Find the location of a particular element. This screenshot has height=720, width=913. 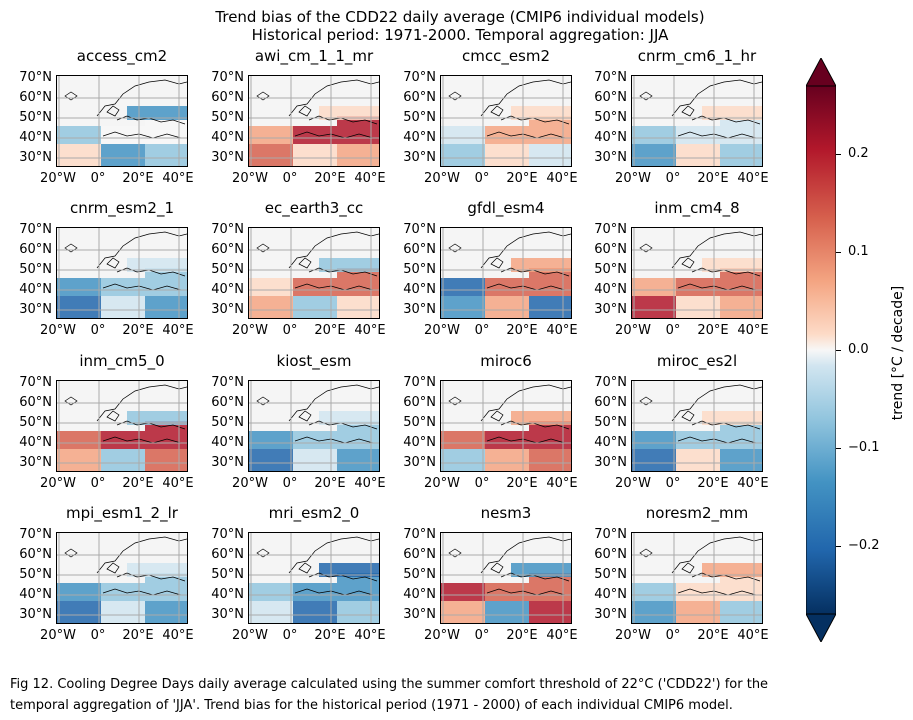

subplot-title: miroc6 is located at coordinates (506, 361).